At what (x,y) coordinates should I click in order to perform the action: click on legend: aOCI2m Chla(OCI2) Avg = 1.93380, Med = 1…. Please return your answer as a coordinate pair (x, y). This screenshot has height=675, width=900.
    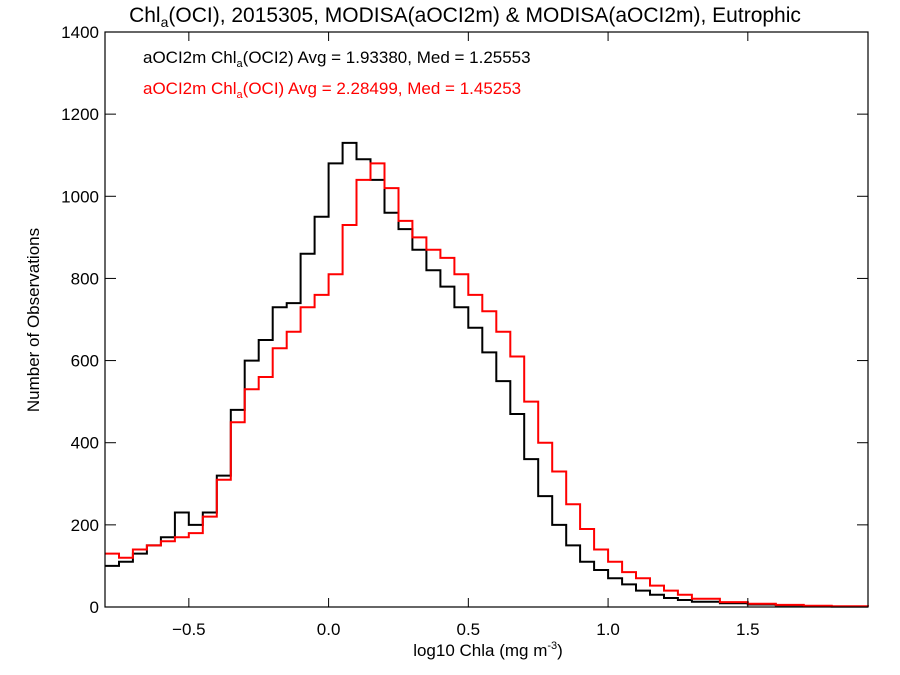
    Looking at the image, I should click on (337, 74).